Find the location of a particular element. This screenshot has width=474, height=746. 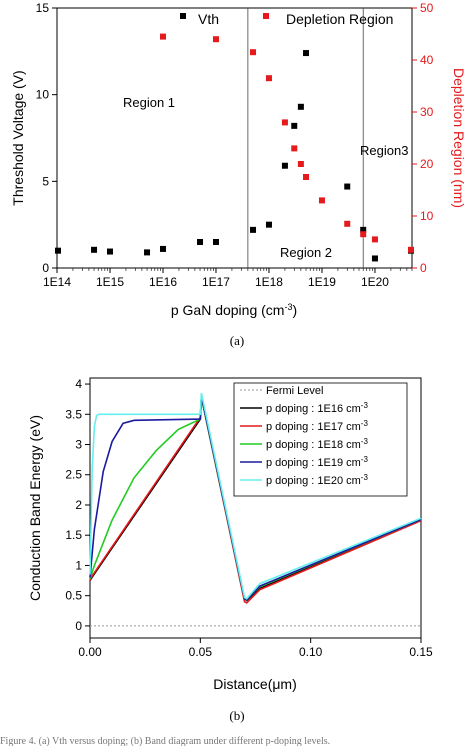

x-axis-label-b: Distance(μm) is located at coordinates (255, 684).